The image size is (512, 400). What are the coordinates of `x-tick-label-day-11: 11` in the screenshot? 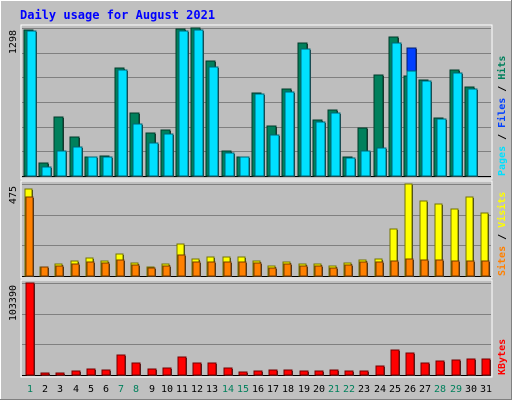 It's located at (182, 389).